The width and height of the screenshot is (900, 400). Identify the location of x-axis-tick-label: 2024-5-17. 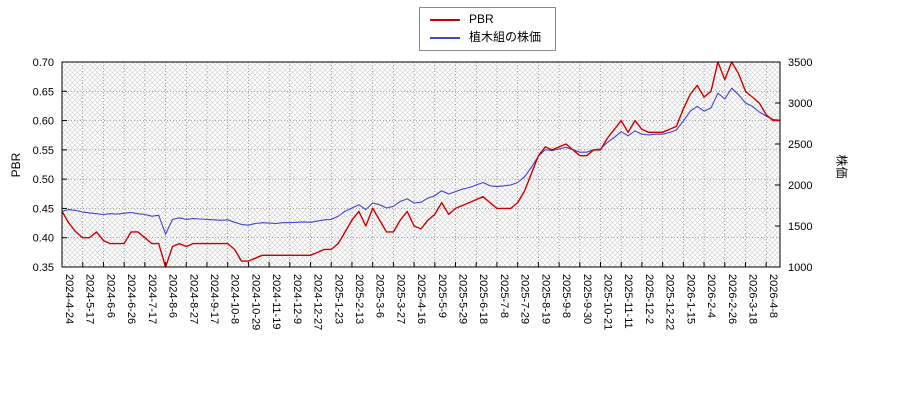
(90, 299).